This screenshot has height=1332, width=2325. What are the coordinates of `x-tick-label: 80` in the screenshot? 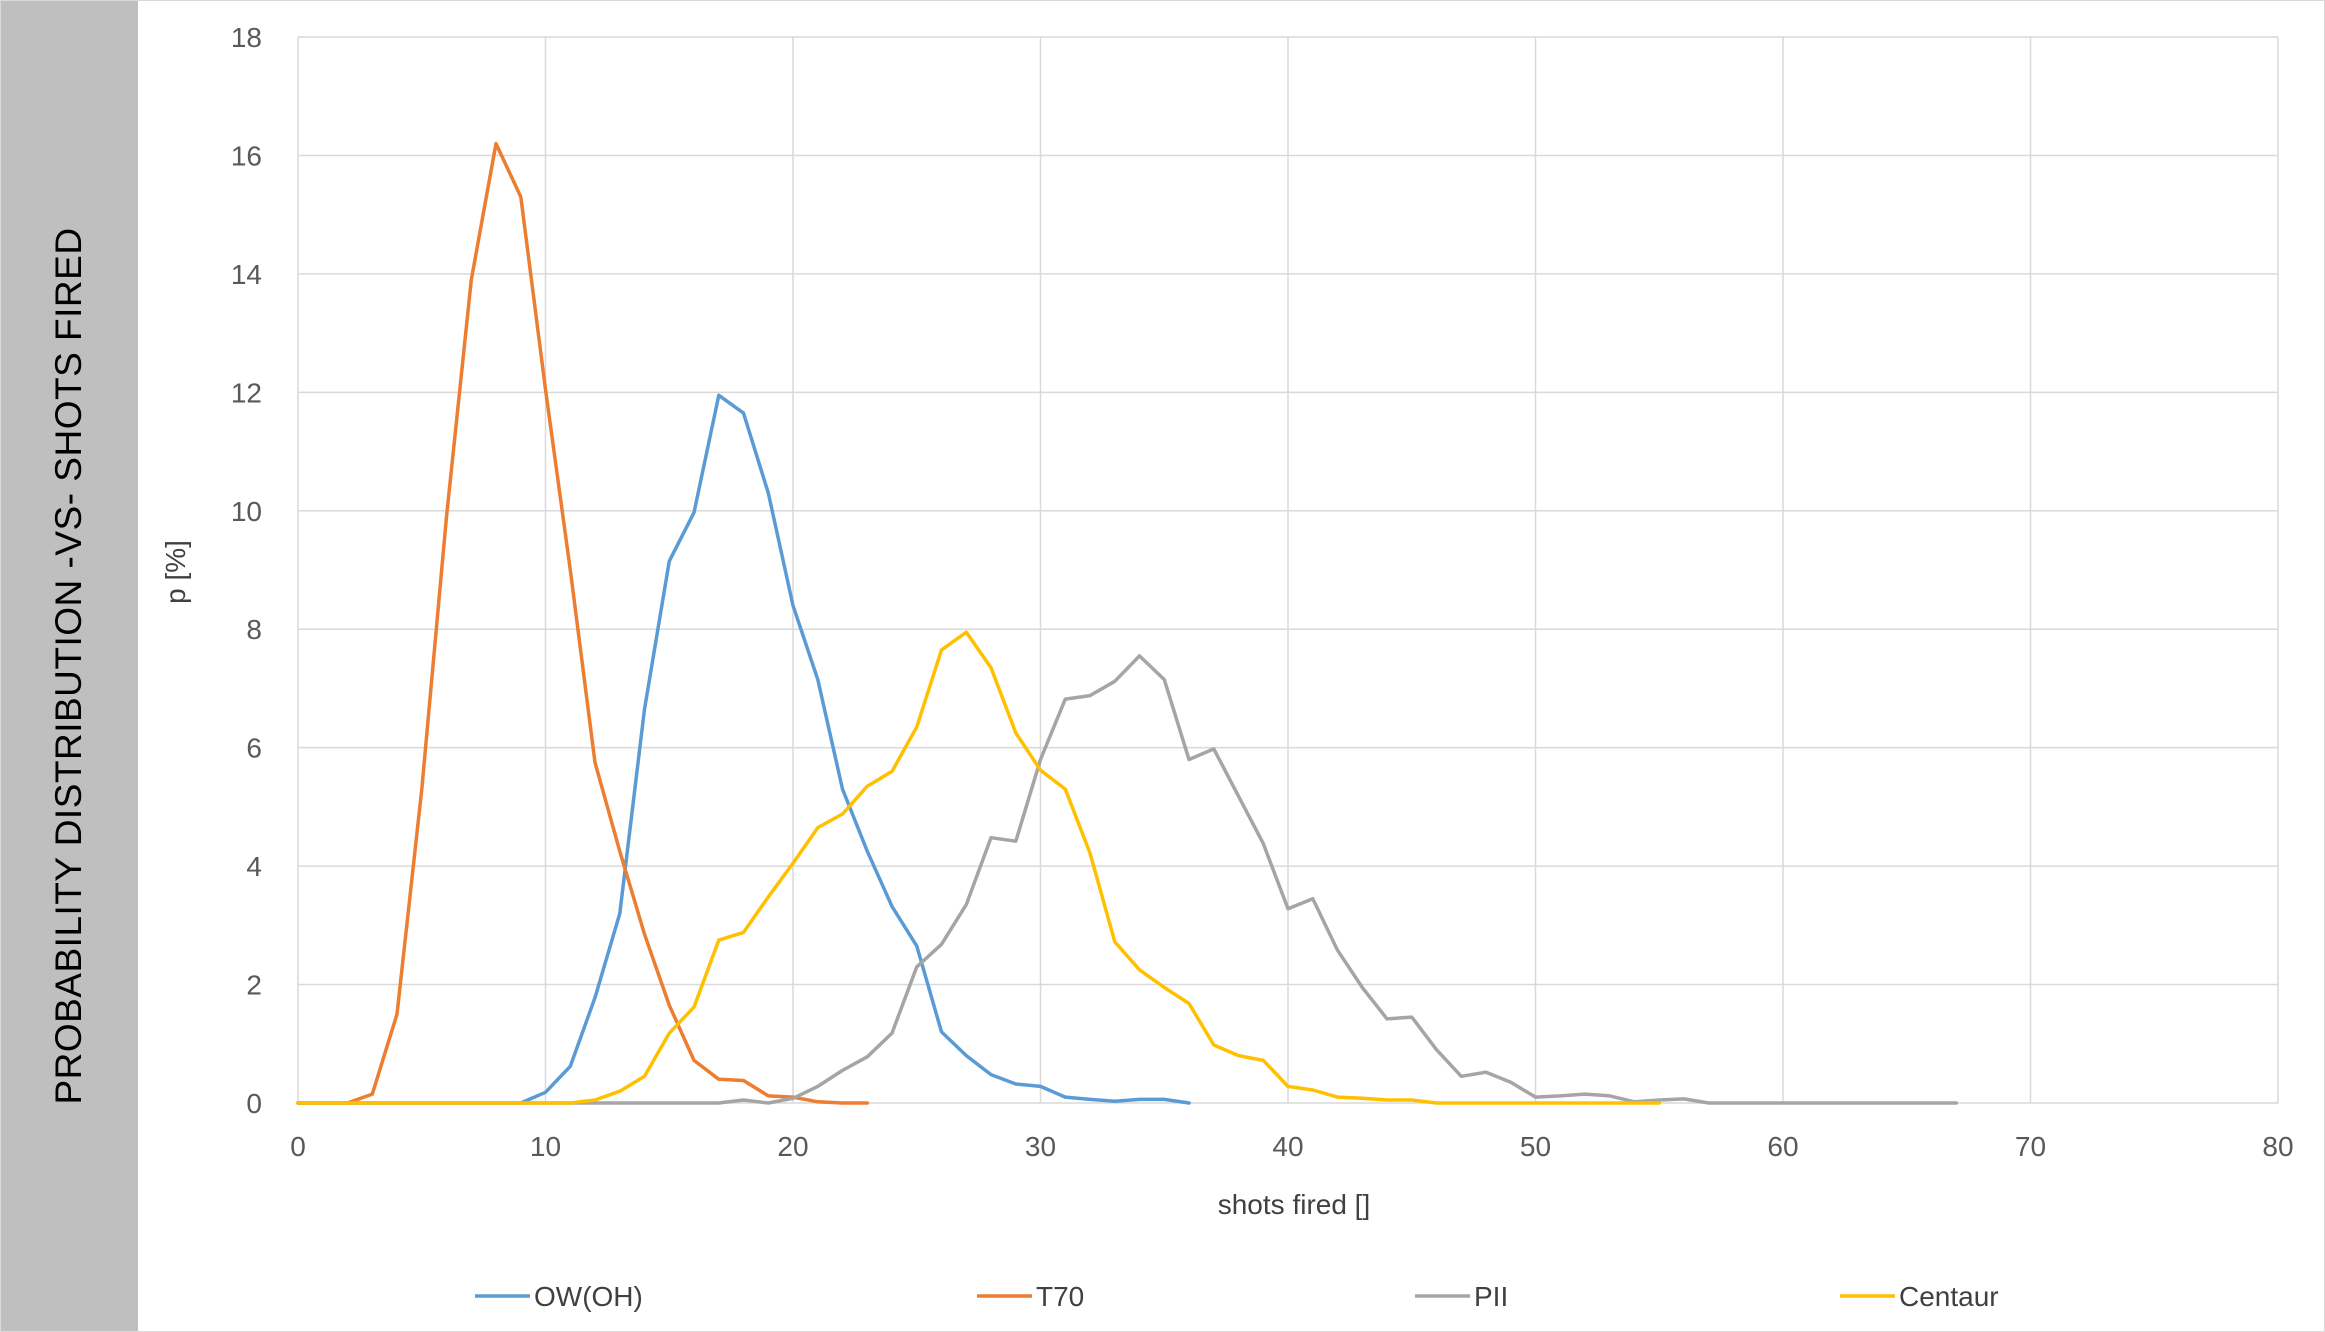 It's located at (2277, 1146).